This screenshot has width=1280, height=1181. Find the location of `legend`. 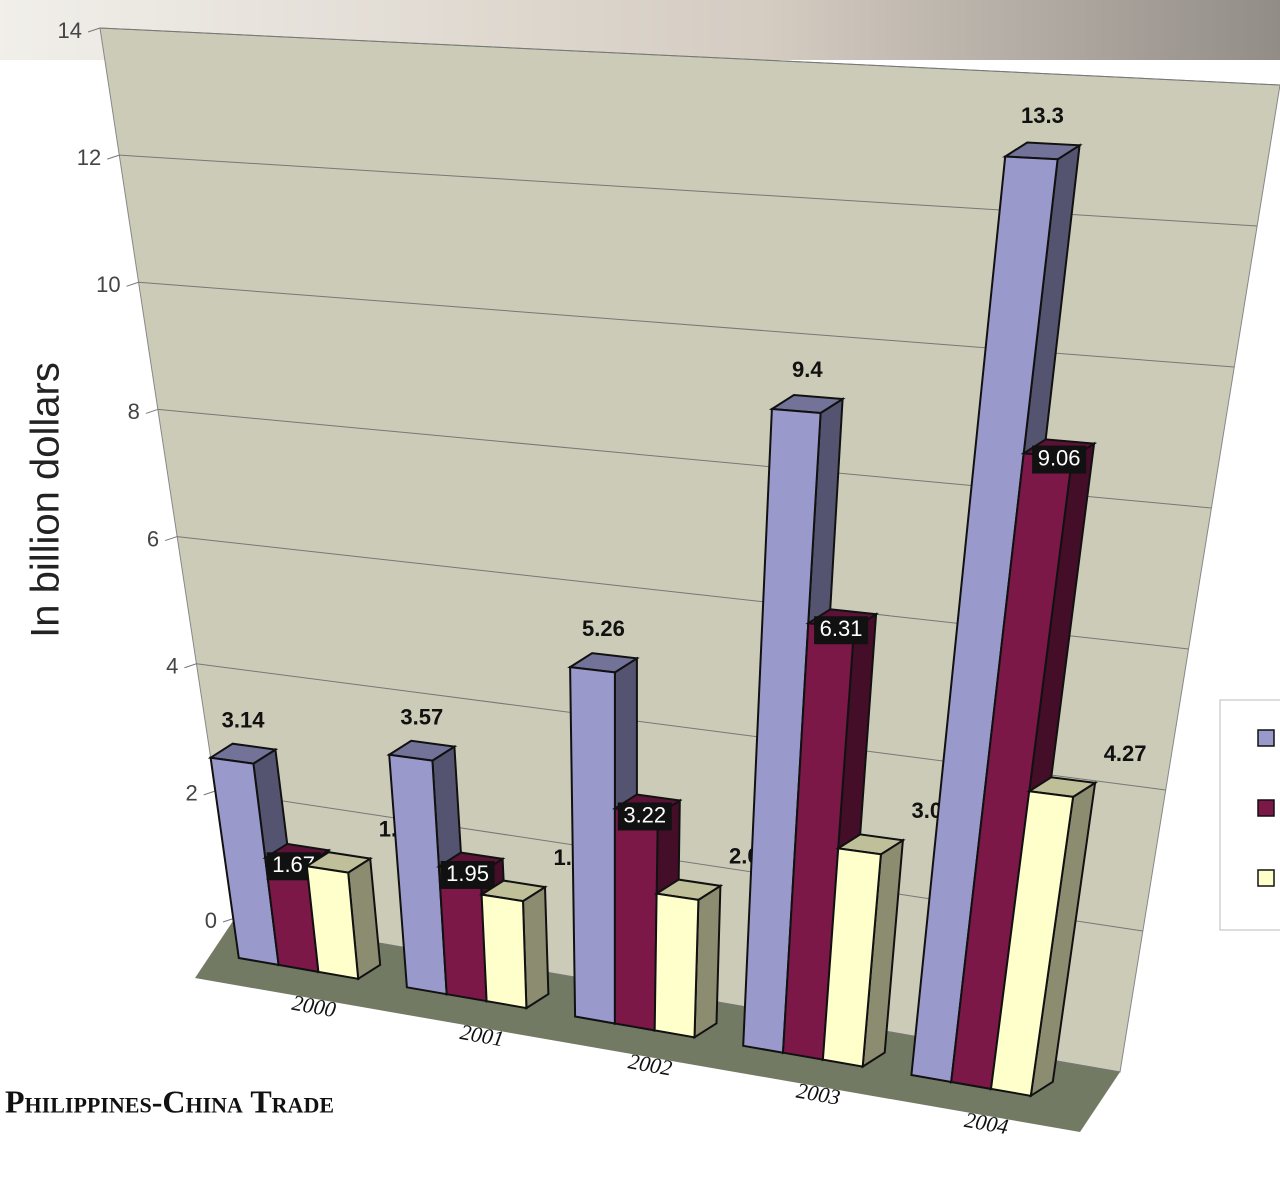

legend is located at coordinates (1266, 808).